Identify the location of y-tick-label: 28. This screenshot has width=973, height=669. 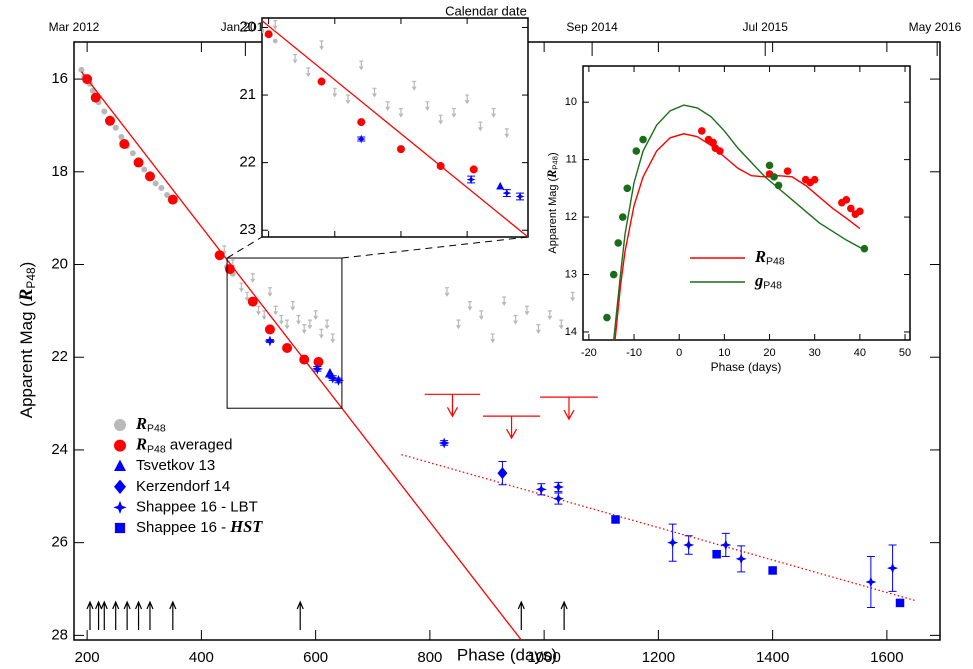
(59, 634).